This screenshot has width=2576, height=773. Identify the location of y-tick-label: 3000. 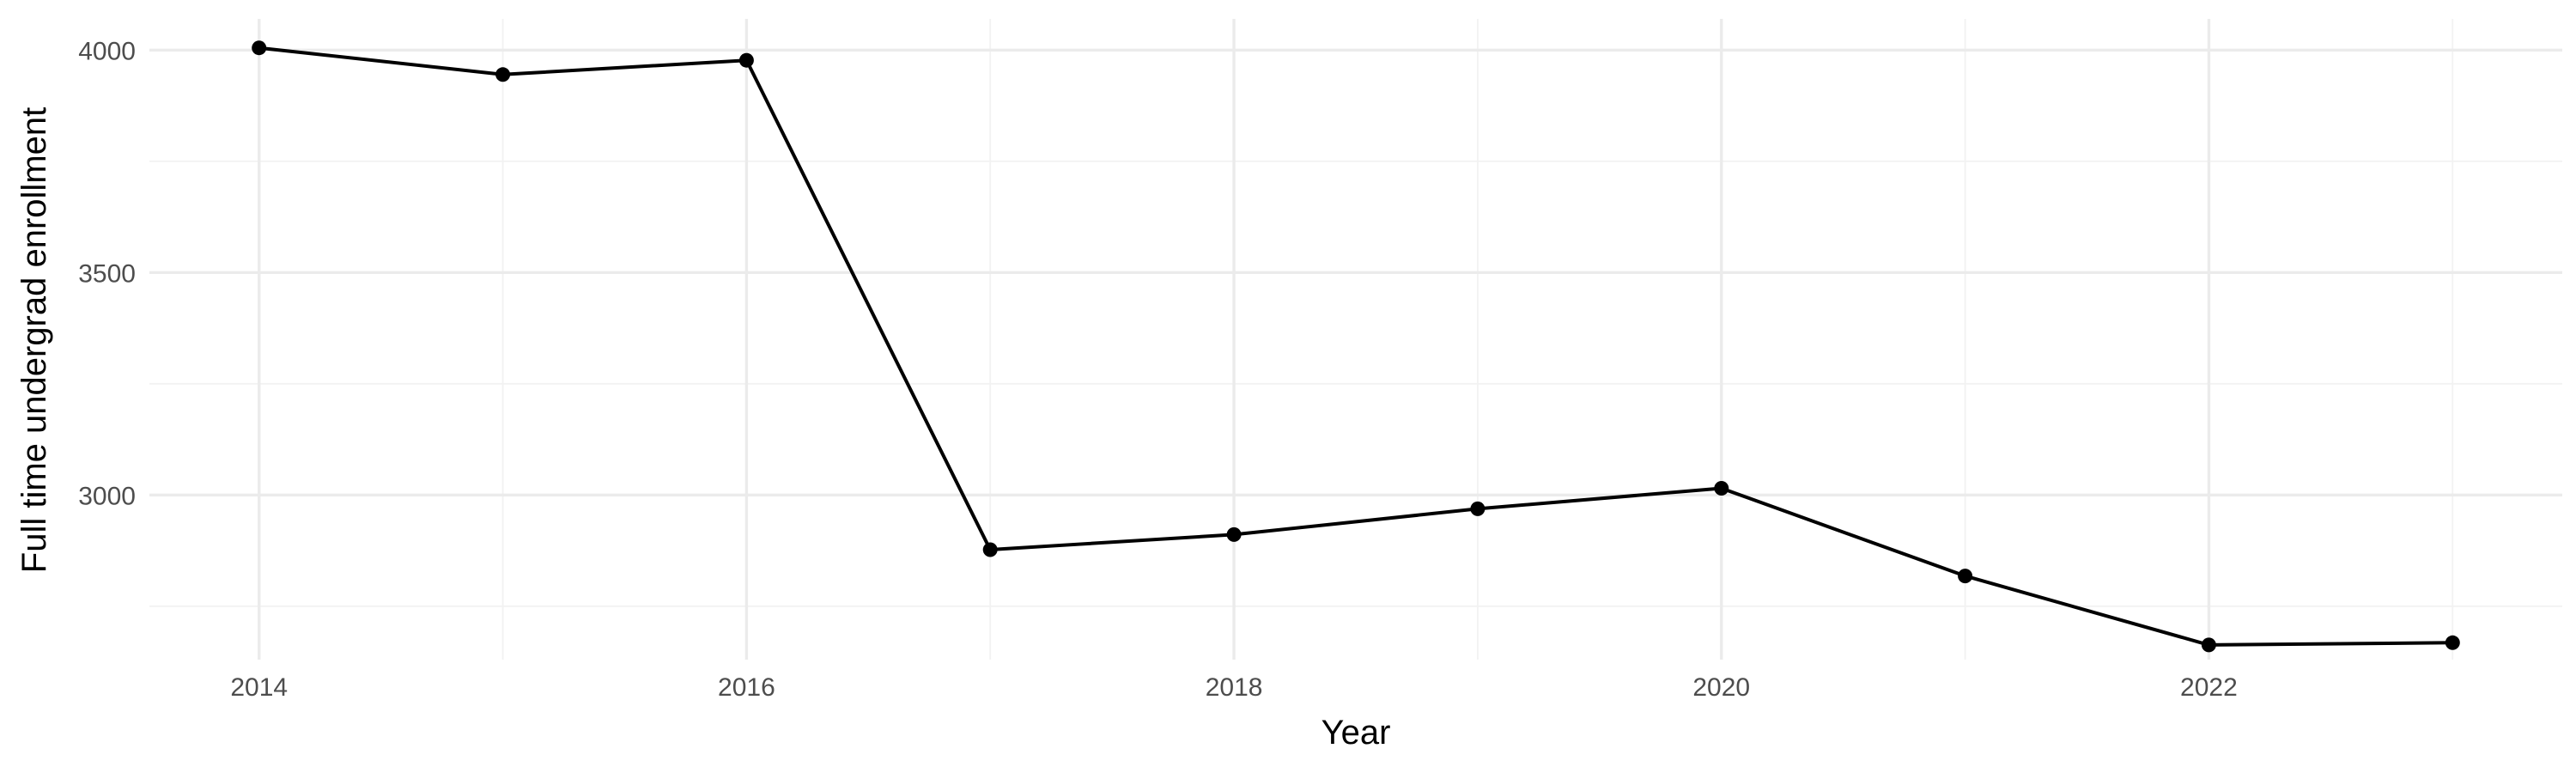
(107, 496).